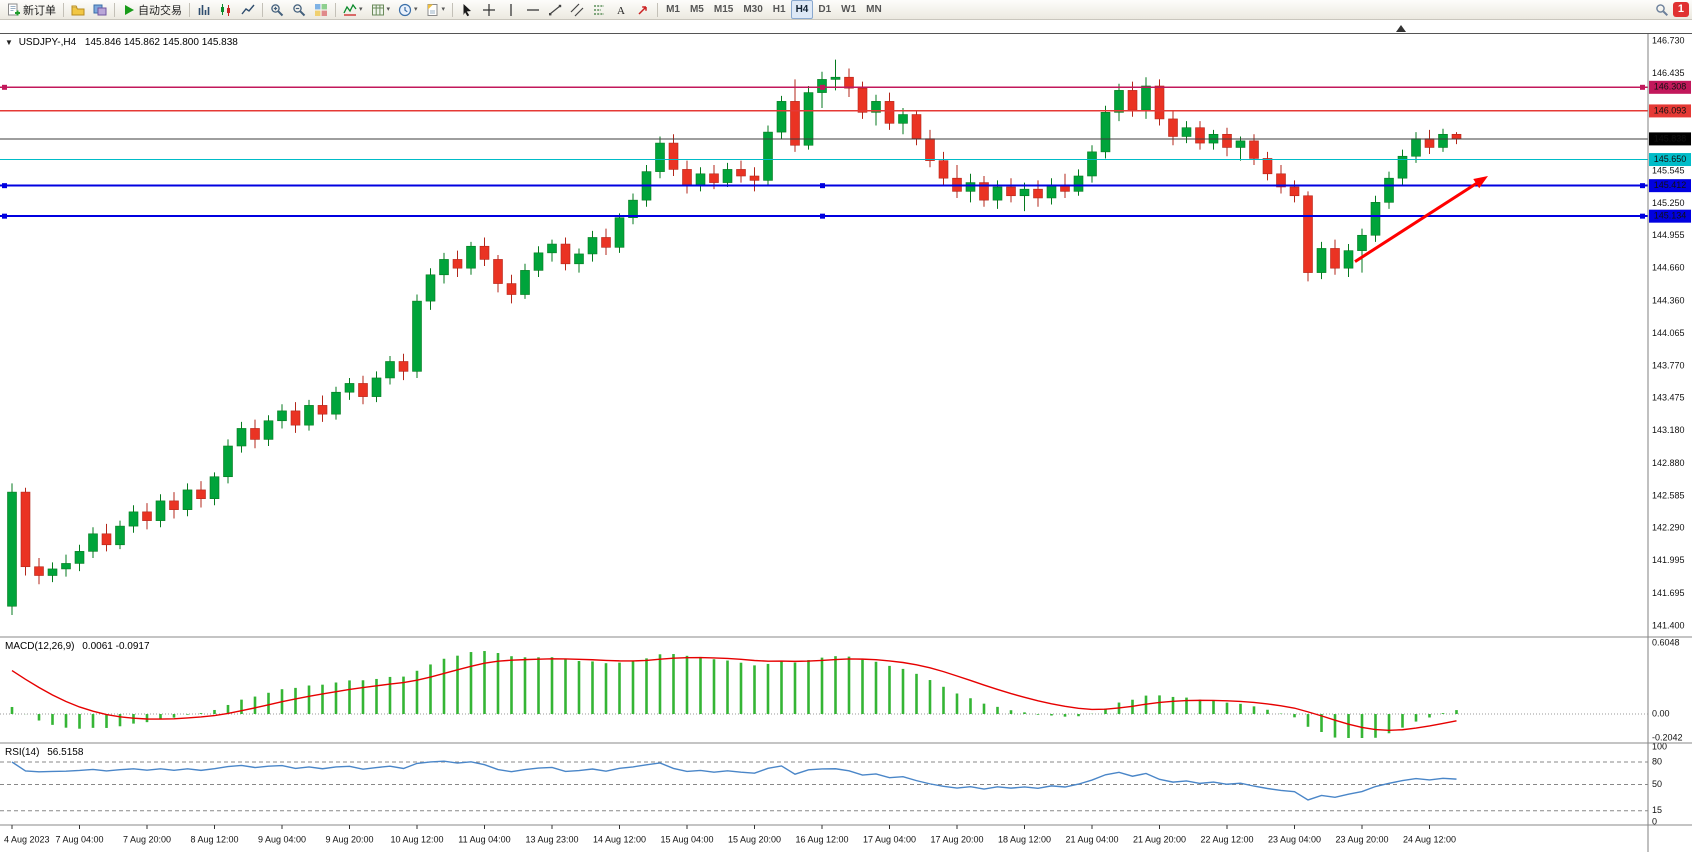 The width and height of the screenshot is (1692, 852). What do you see at coordinates (723, 9) in the screenshot?
I see `timeframe-m15-button: M15` at bounding box center [723, 9].